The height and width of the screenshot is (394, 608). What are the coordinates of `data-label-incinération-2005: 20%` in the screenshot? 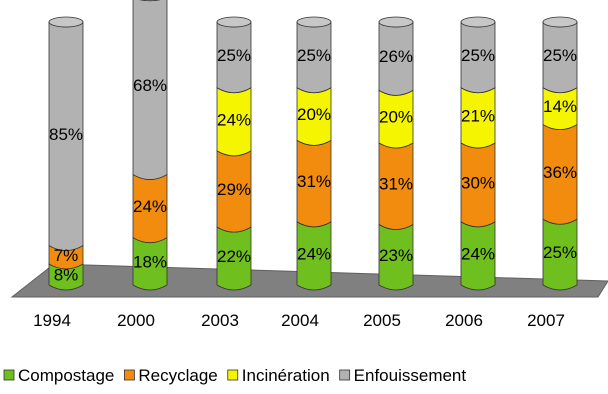 It's located at (396, 117).